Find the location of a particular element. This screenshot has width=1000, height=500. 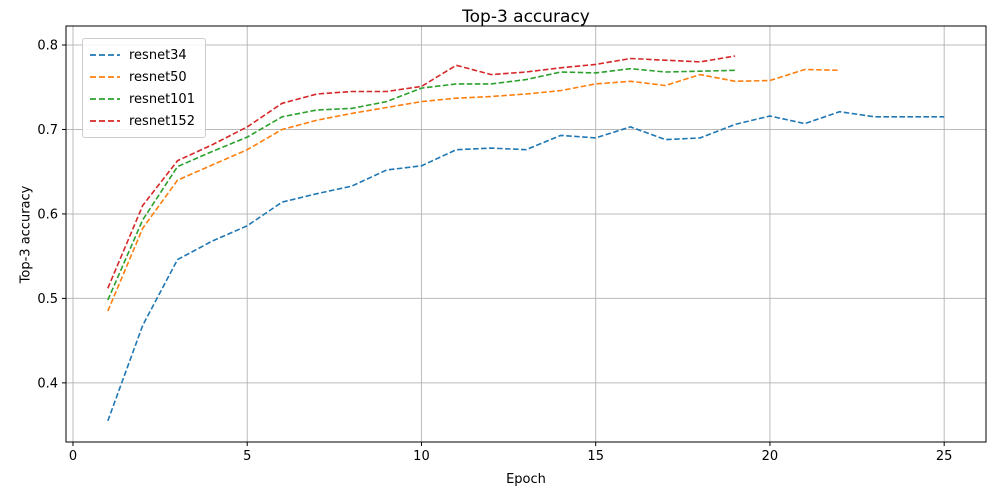

x-tick-label: 15 is located at coordinates (595, 456).